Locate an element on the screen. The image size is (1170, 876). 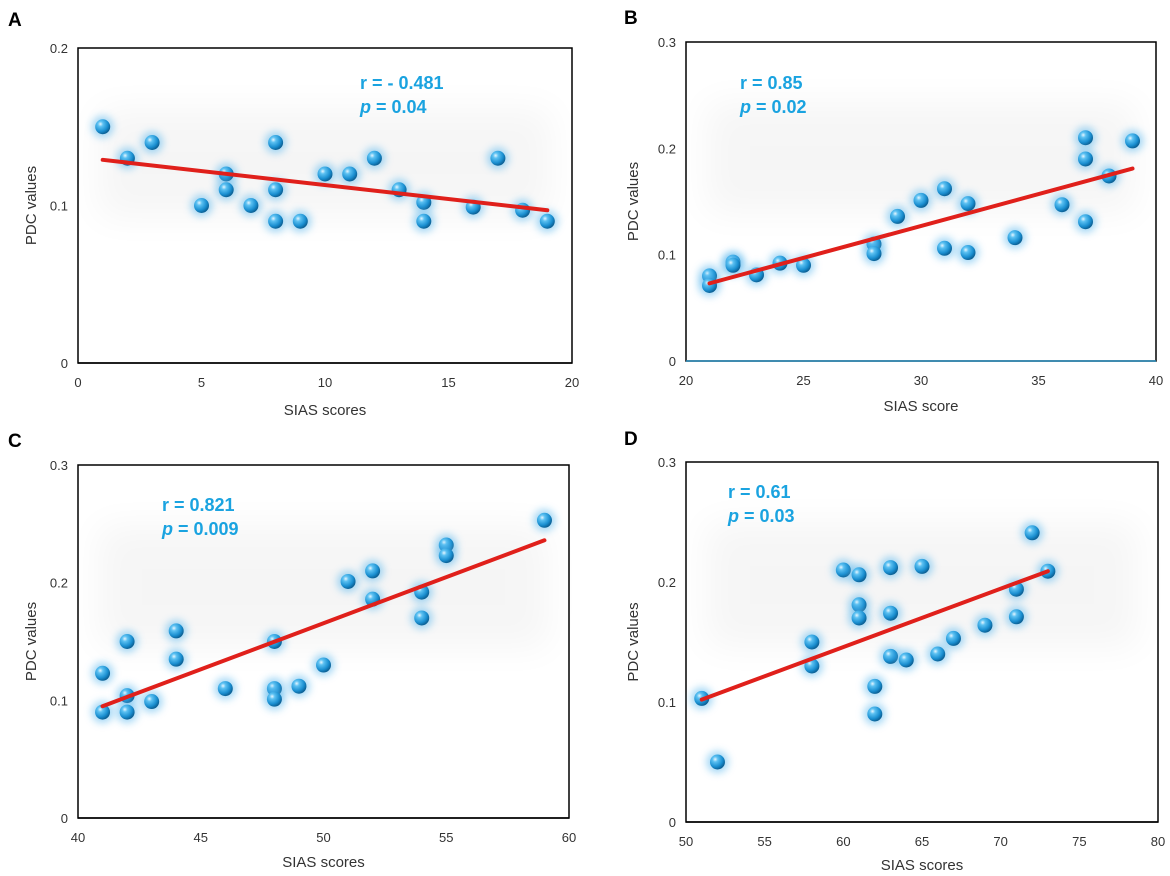
p-value: p = 0.03 is located at coordinates (761, 516).